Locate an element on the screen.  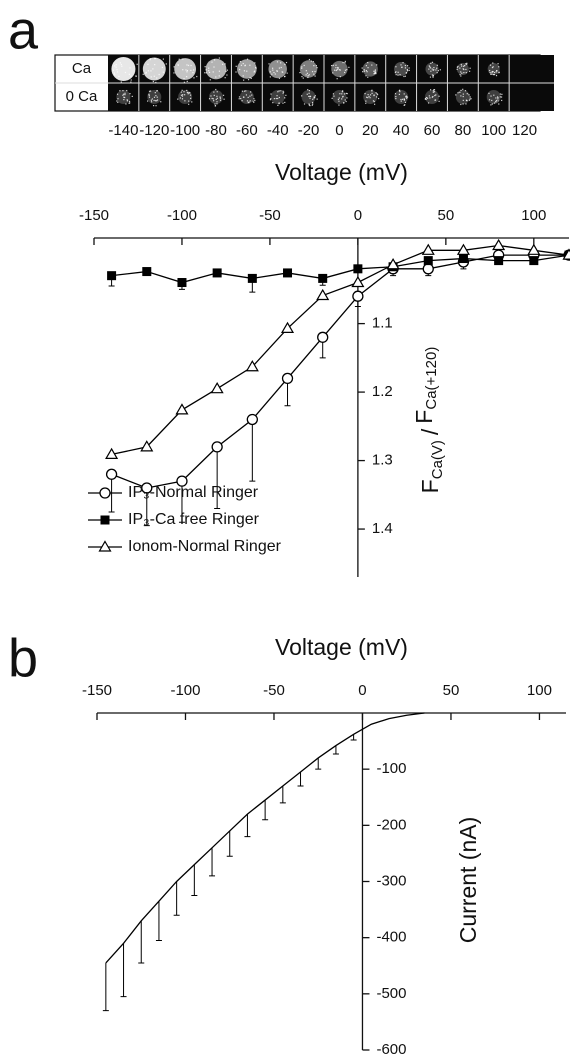
image-column-label: -60 is located at coordinates (247, 130).